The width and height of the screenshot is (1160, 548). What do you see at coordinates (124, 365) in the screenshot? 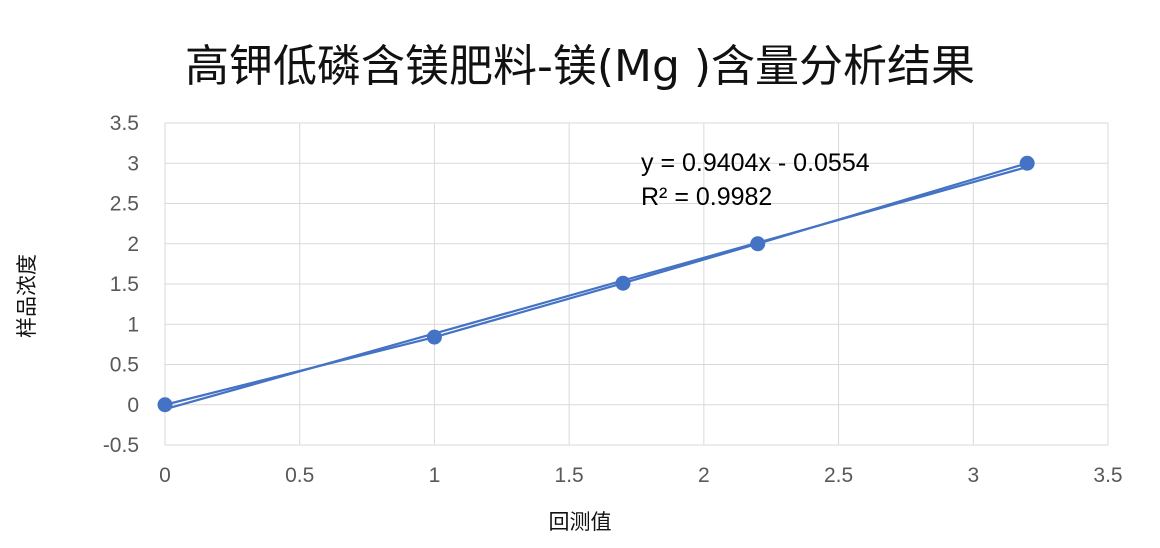
I see `y-tick-label: 0.5` at bounding box center [124, 365].